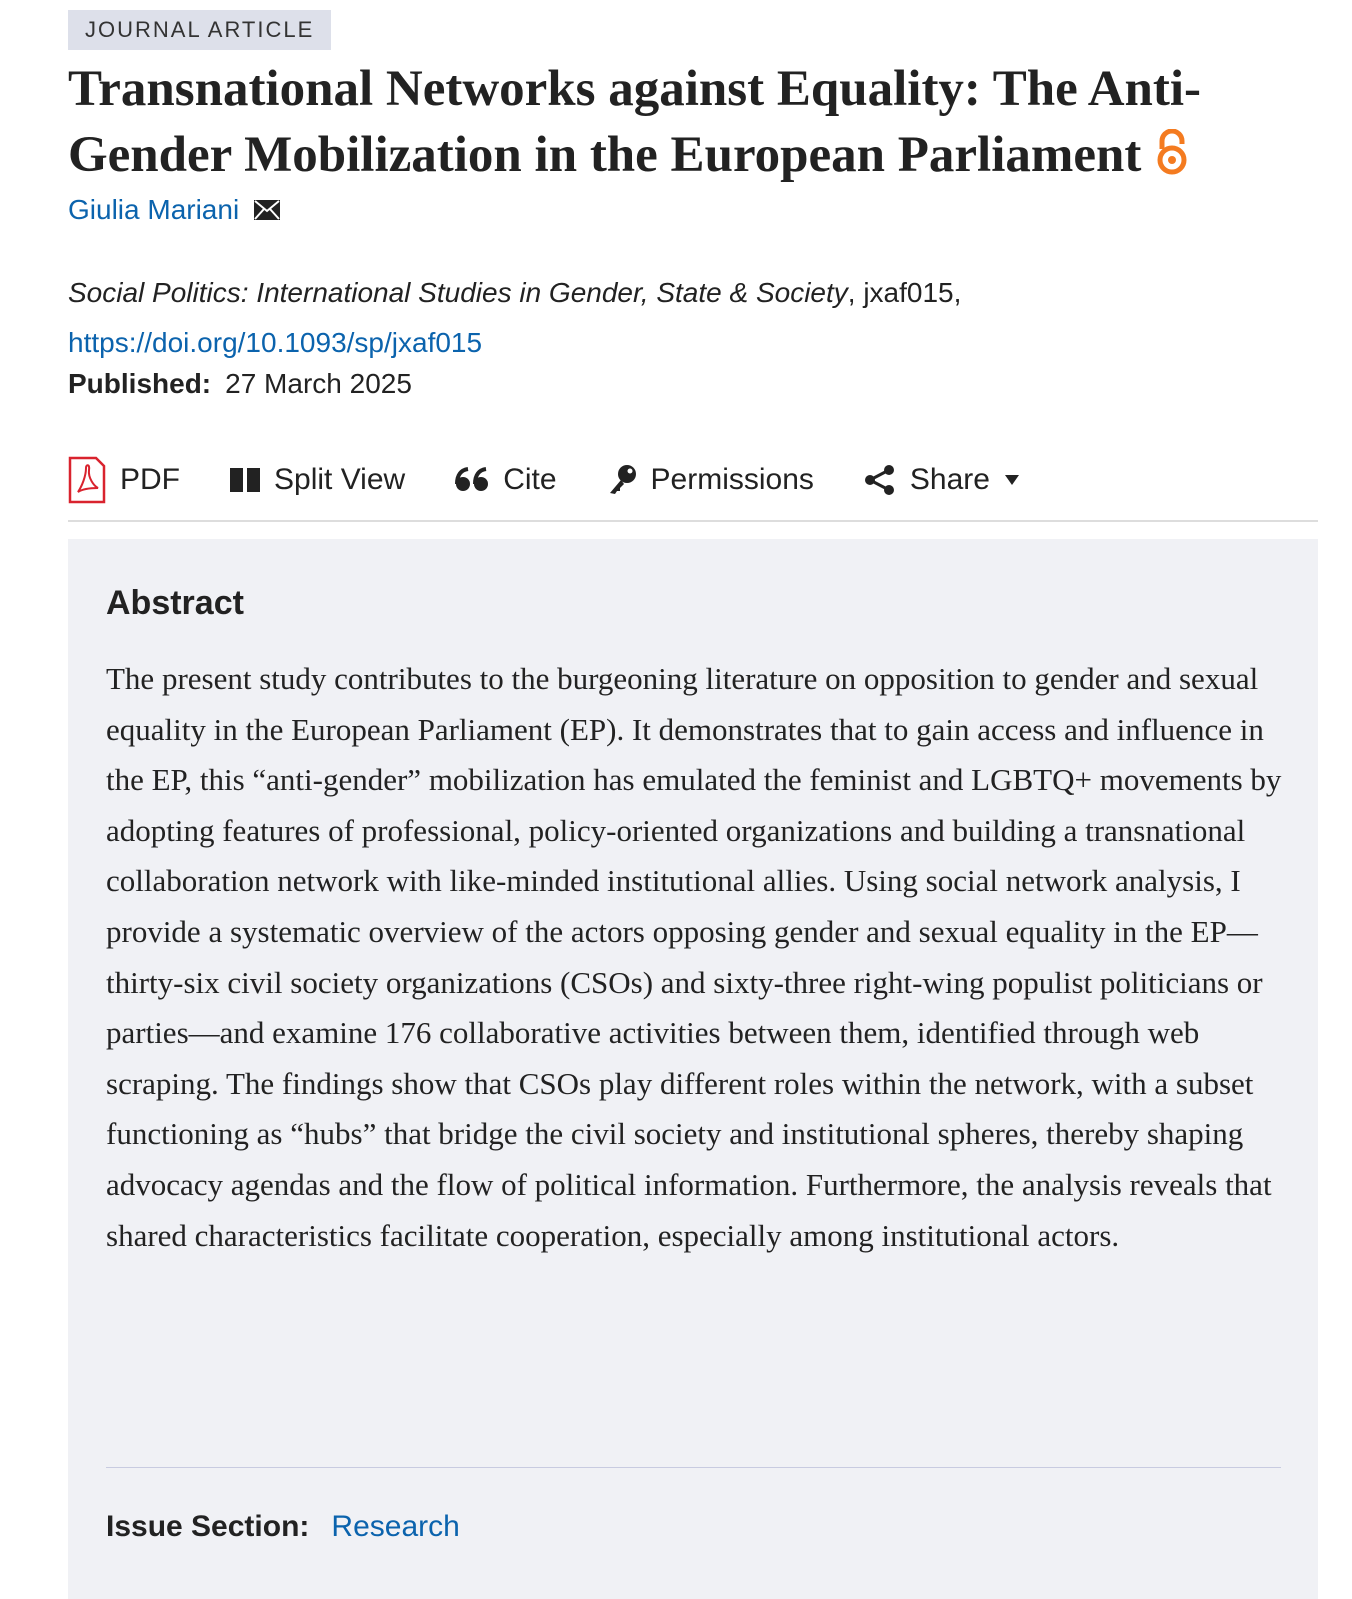  What do you see at coordinates (340, 479) in the screenshot?
I see `split-view-label: Split View` at bounding box center [340, 479].